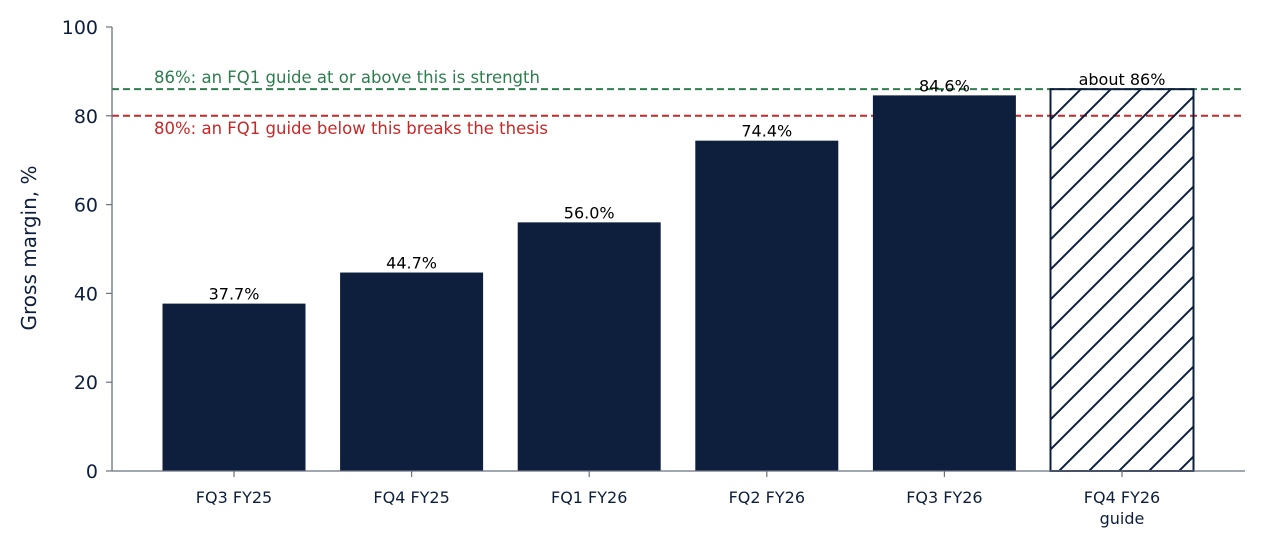  What do you see at coordinates (944, 85) in the screenshot?
I see `data-label-4: 84.6%` at bounding box center [944, 85].